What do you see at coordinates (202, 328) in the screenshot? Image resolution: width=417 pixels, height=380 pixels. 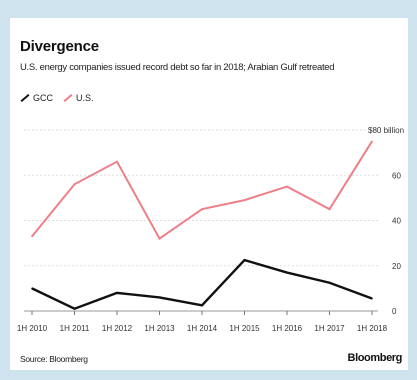 I see `x-tick-label-4: 1H 2014` at bounding box center [202, 328].